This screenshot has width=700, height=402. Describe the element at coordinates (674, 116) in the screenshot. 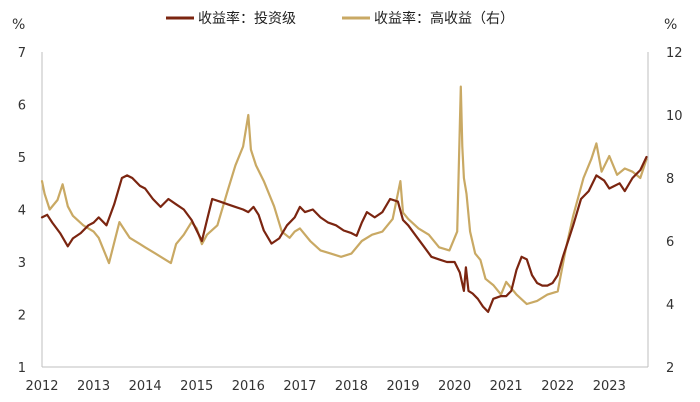

I see `y-right-tick-label: 10` at that location.